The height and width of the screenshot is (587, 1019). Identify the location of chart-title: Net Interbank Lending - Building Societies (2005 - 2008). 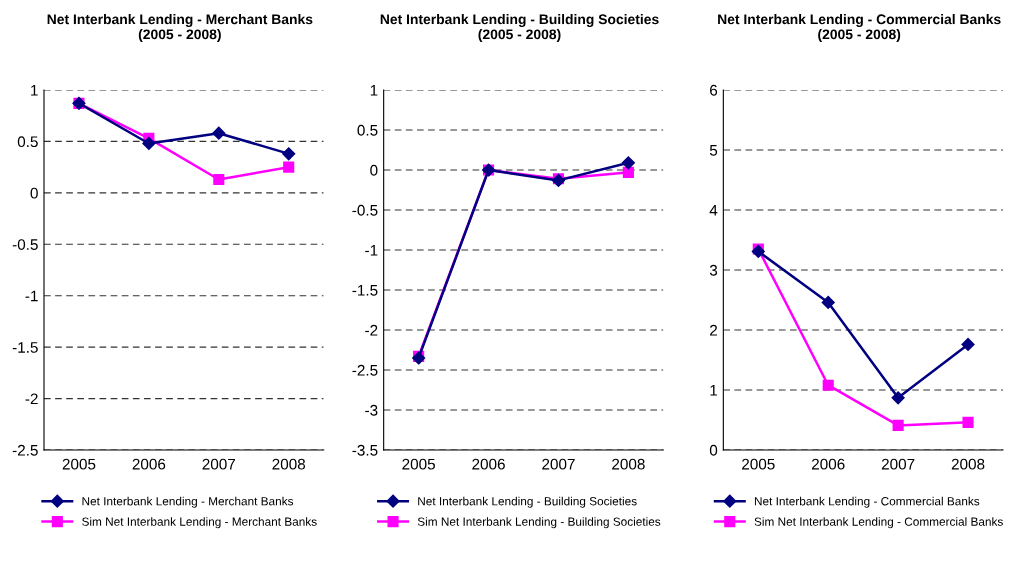
(519, 28).